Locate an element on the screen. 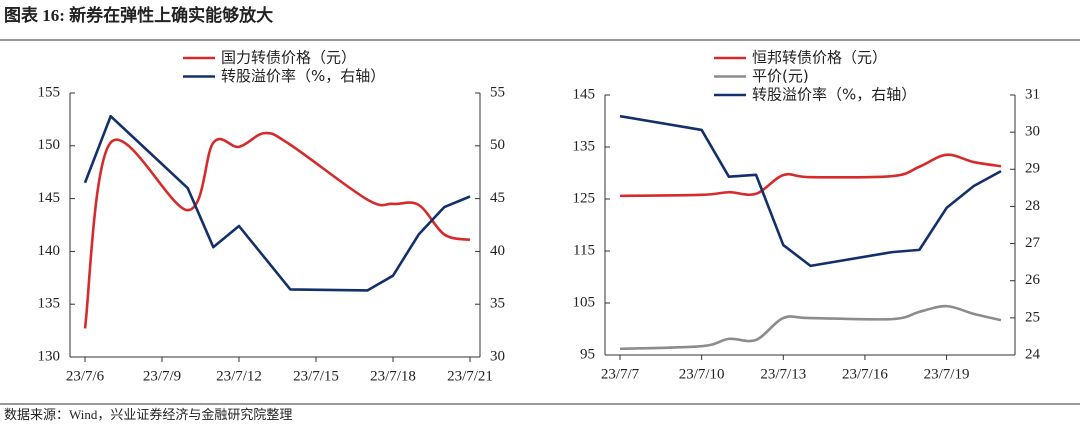  x-tick-label: 23/7/21 is located at coordinates (470, 376).